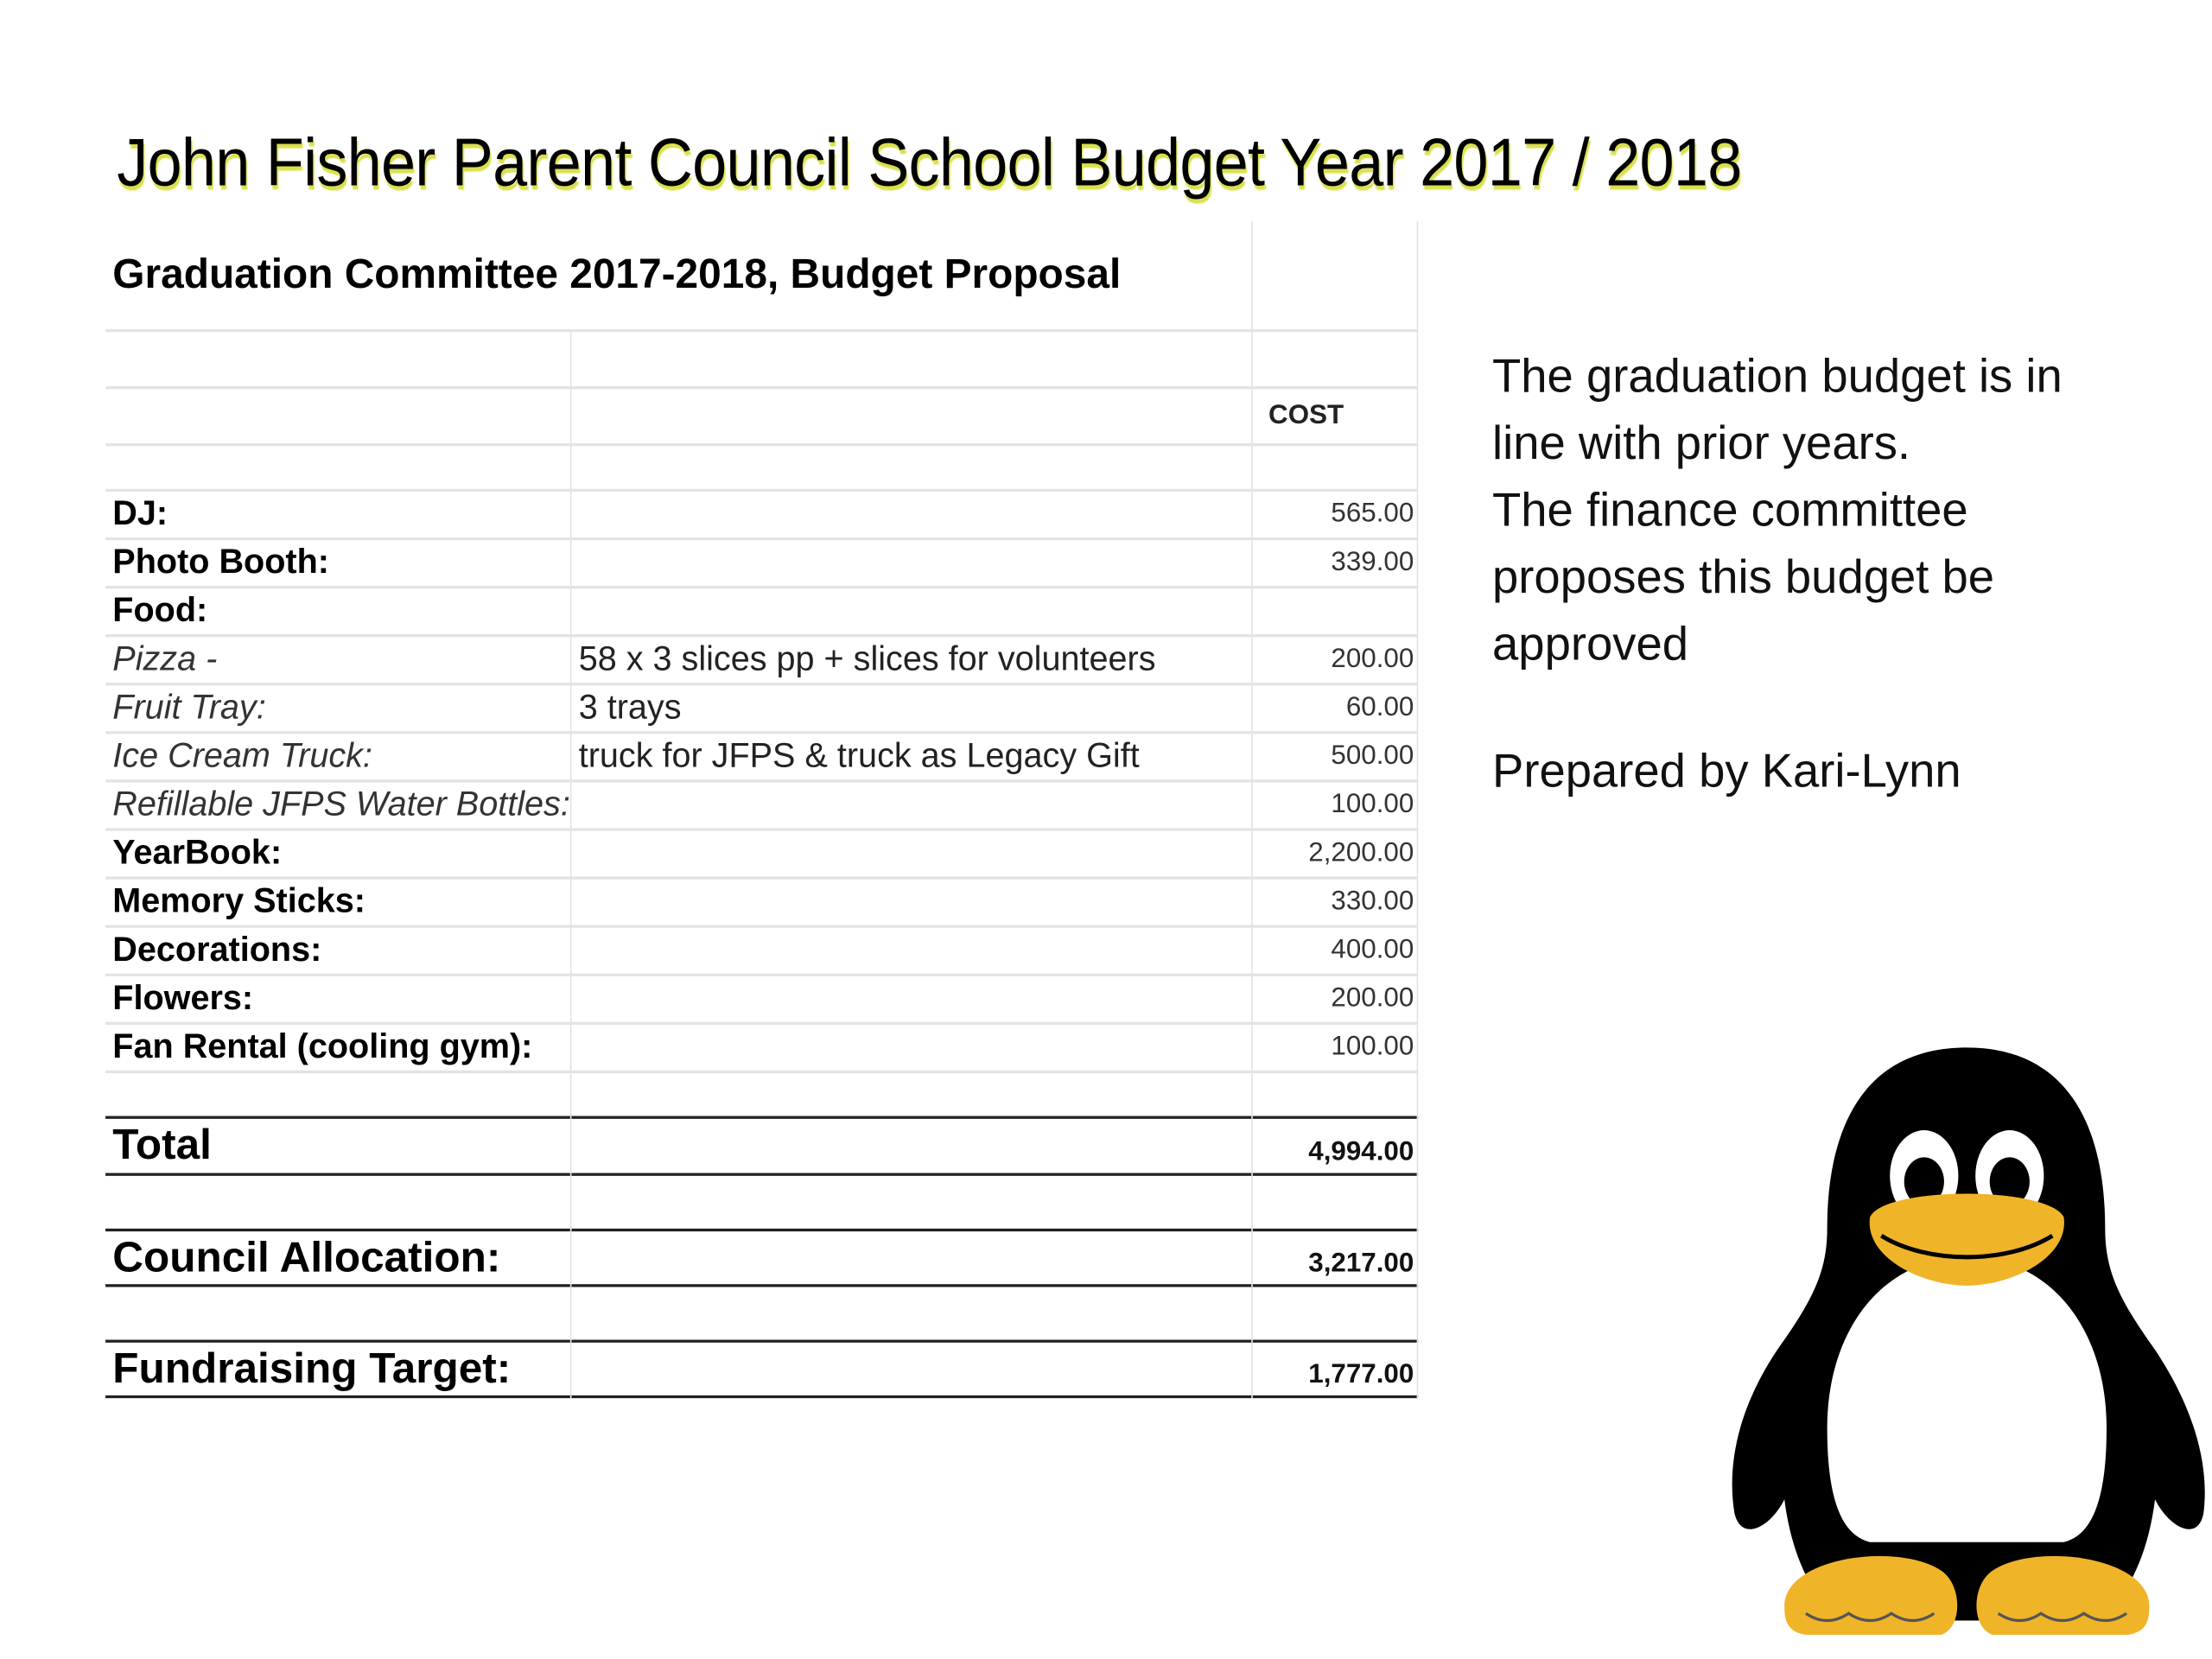 The width and height of the screenshot is (2212, 1659). Describe the element at coordinates (1730, 510) in the screenshot. I see `note-line: The finance committee` at that location.